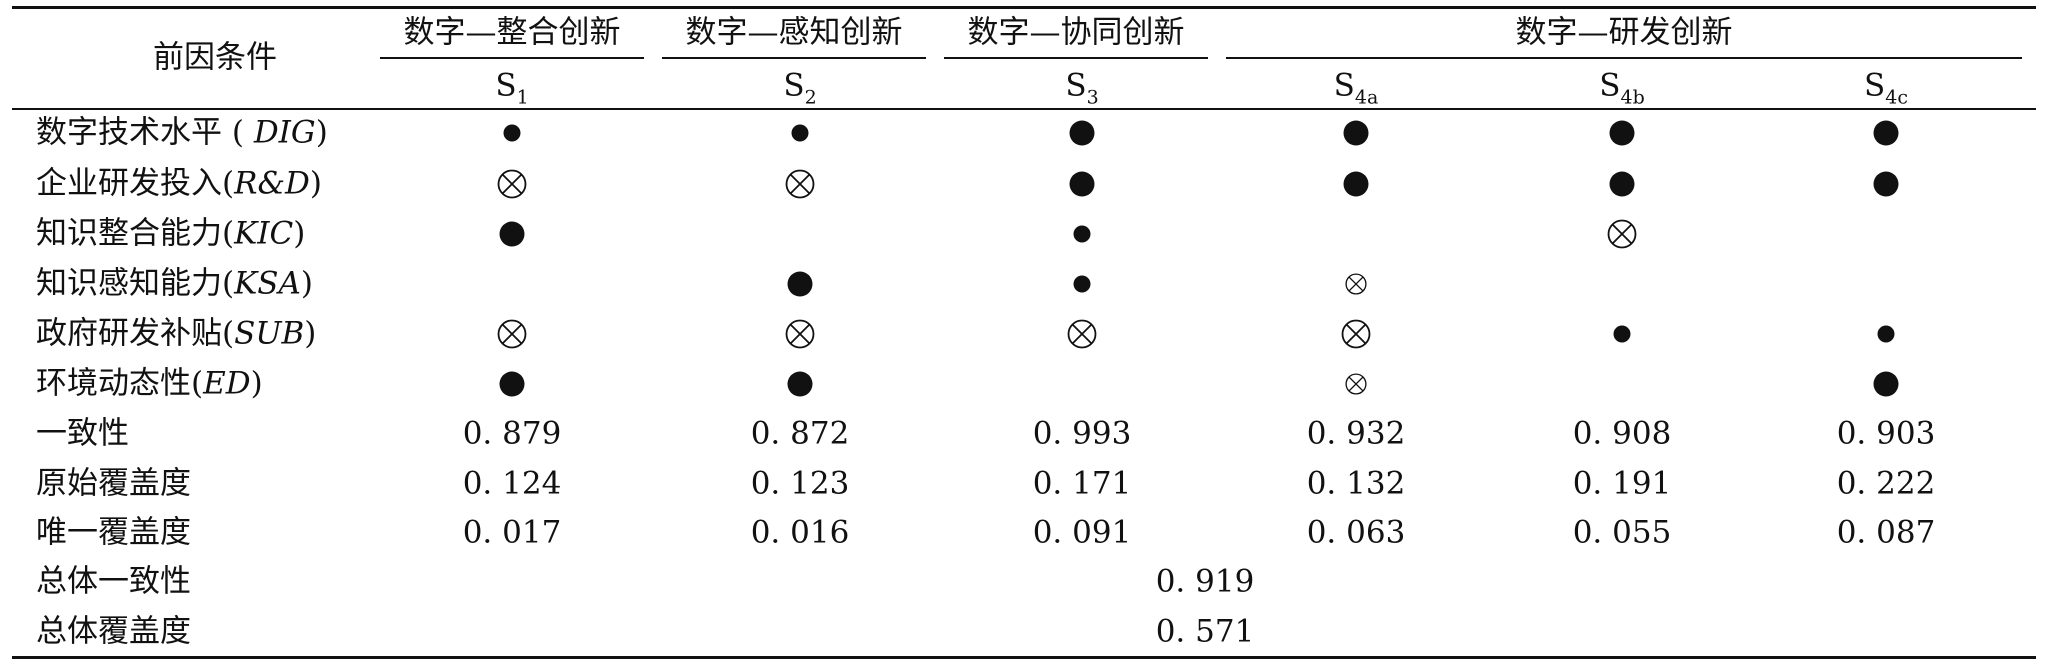 The image size is (2048, 672). What do you see at coordinates (1082, 483) in the screenshot?
I see `metric-value: 0. 171` at bounding box center [1082, 483].